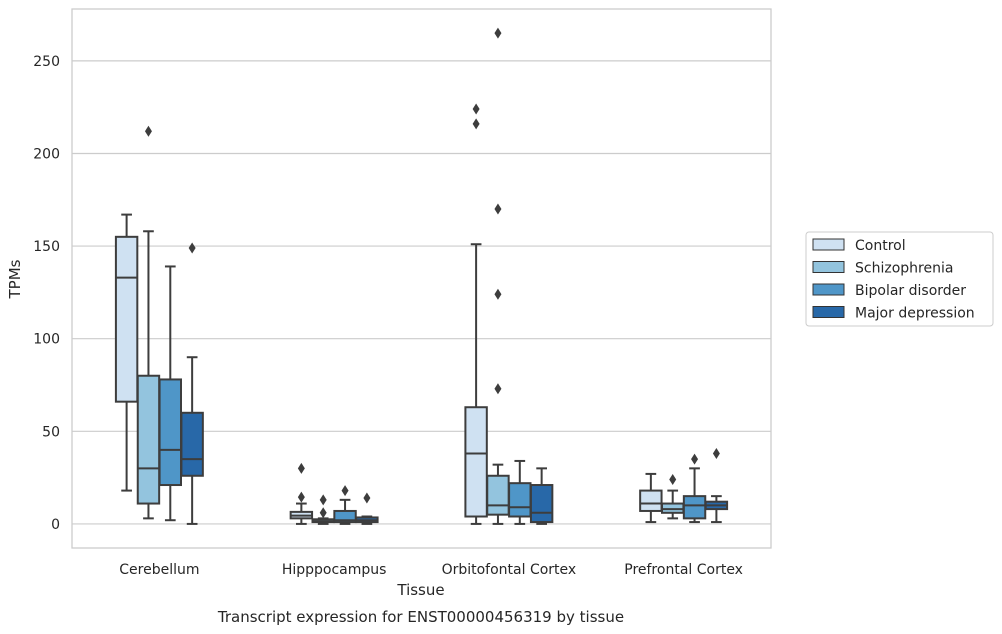 The image size is (1002, 634). Describe the element at coordinates (334, 570) in the screenshot. I see `x-tick-label: Hipppocampus` at that location.